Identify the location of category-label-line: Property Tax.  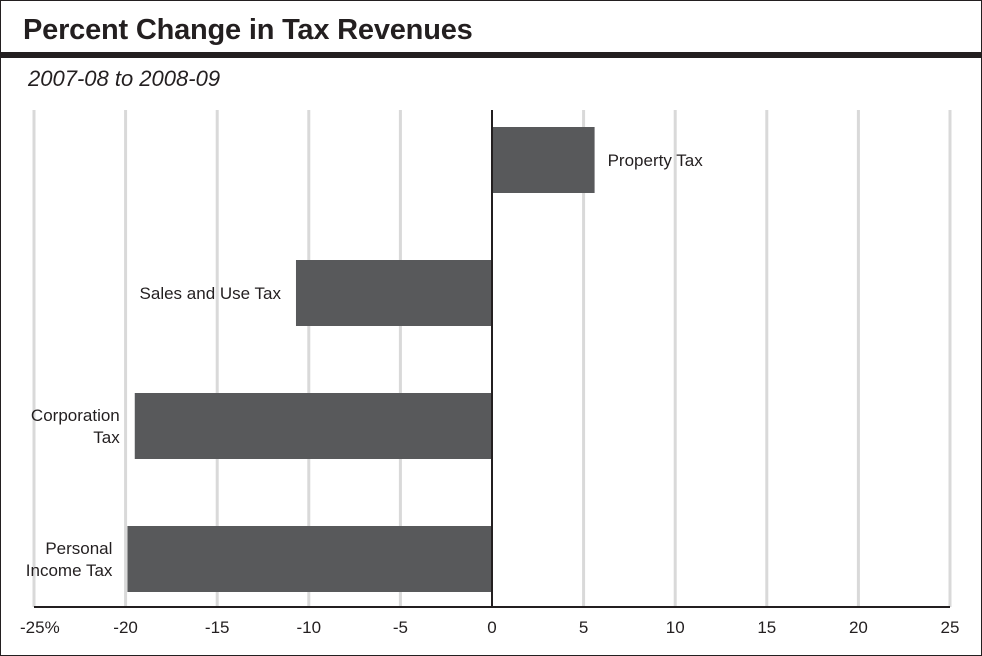
(656, 160).